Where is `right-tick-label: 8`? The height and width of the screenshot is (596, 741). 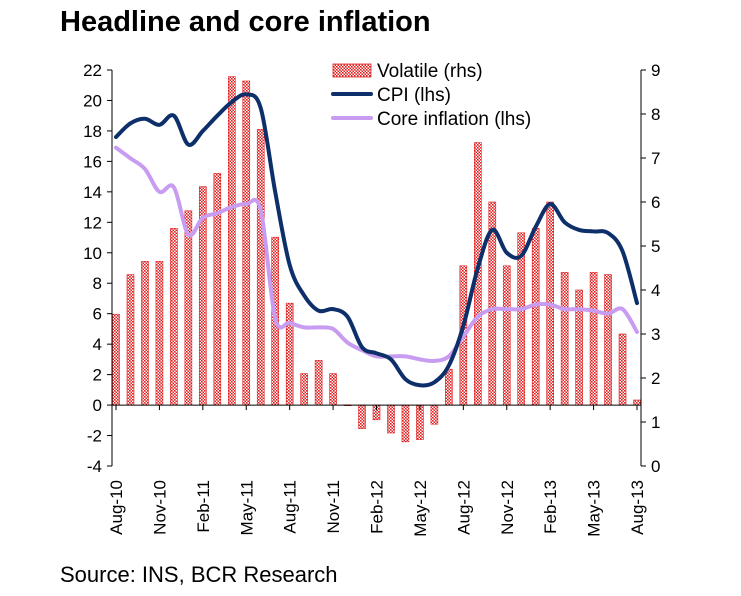 right-tick-label: 8 is located at coordinates (655, 114).